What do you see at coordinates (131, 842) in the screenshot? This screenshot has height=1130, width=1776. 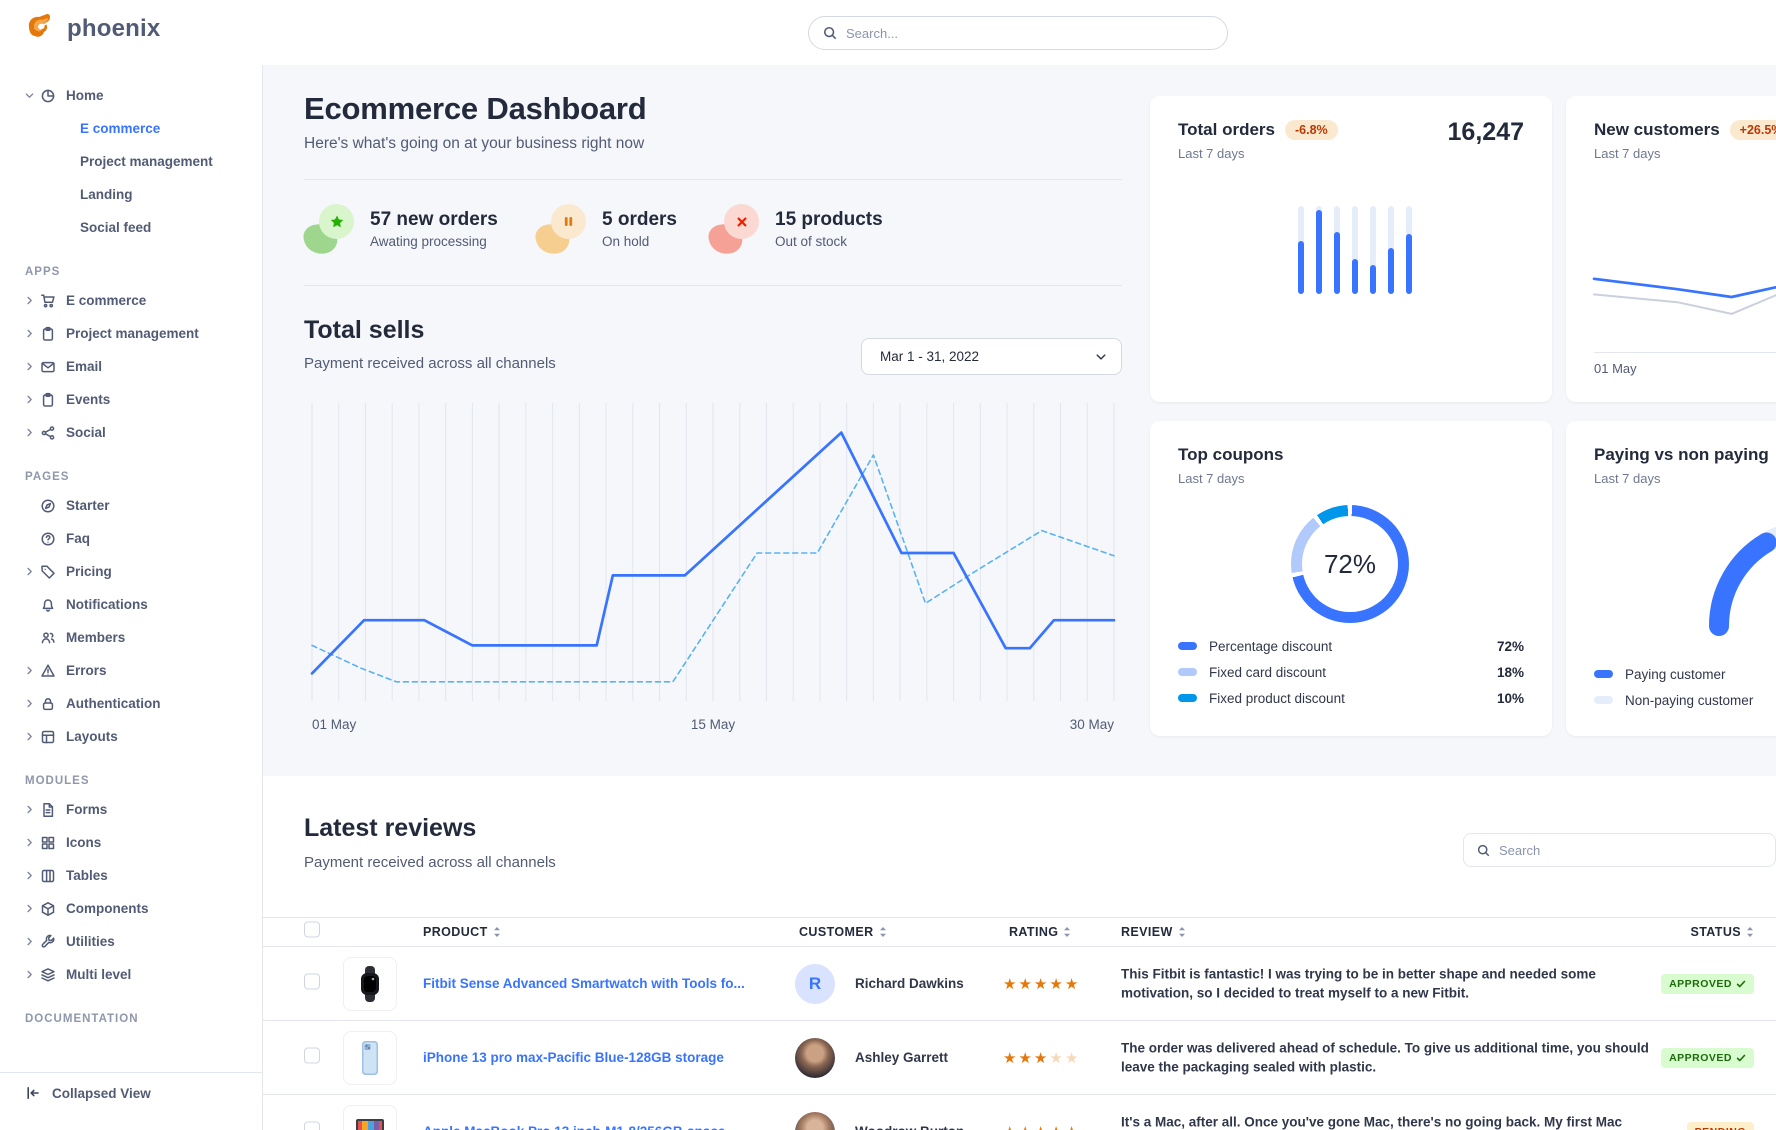 I see `sidebar-item-icons: Icons` at bounding box center [131, 842].